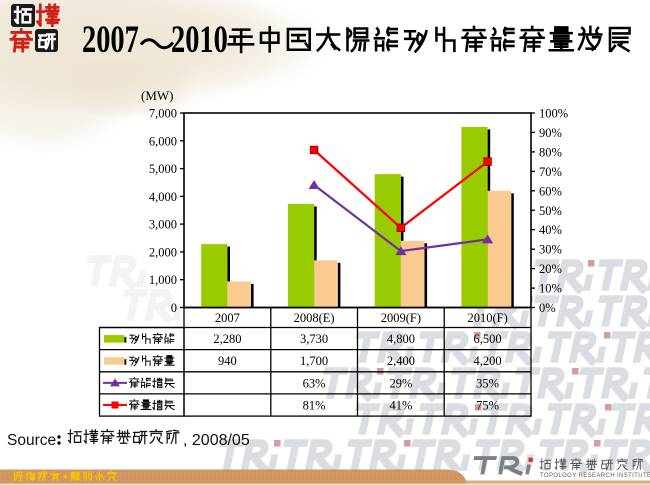 The width and height of the screenshot is (650, 485). I want to click on svg-text: , 2008/05, so click(216, 440).